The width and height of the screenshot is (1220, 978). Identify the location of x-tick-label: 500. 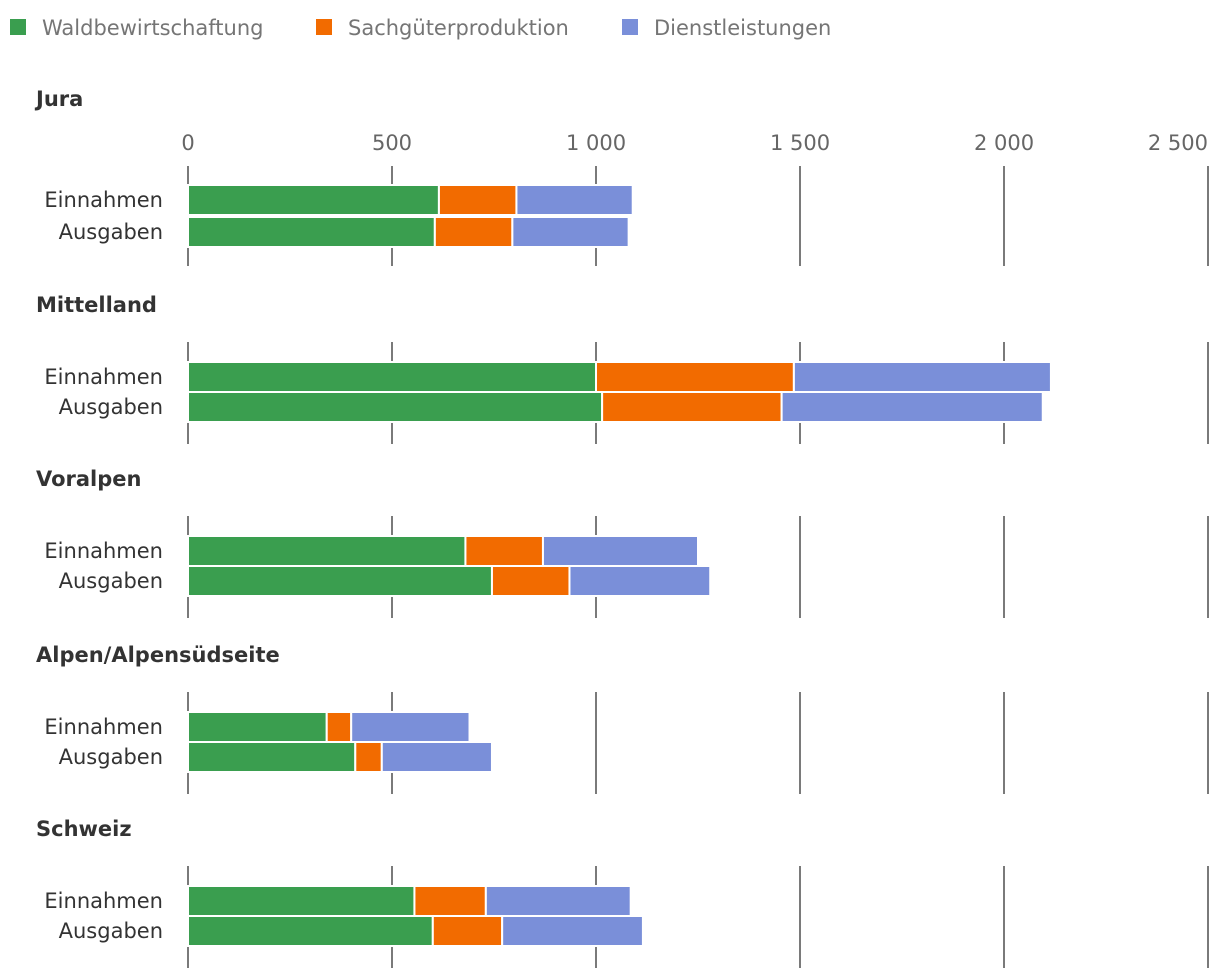
(392, 143).